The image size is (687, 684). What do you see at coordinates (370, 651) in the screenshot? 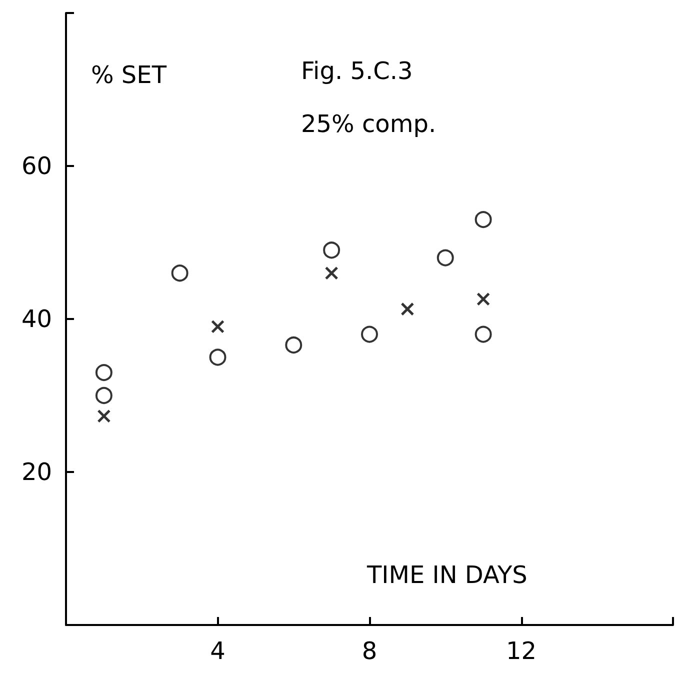
I see `x-tick-label: 8` at bounding box center [370, 651].